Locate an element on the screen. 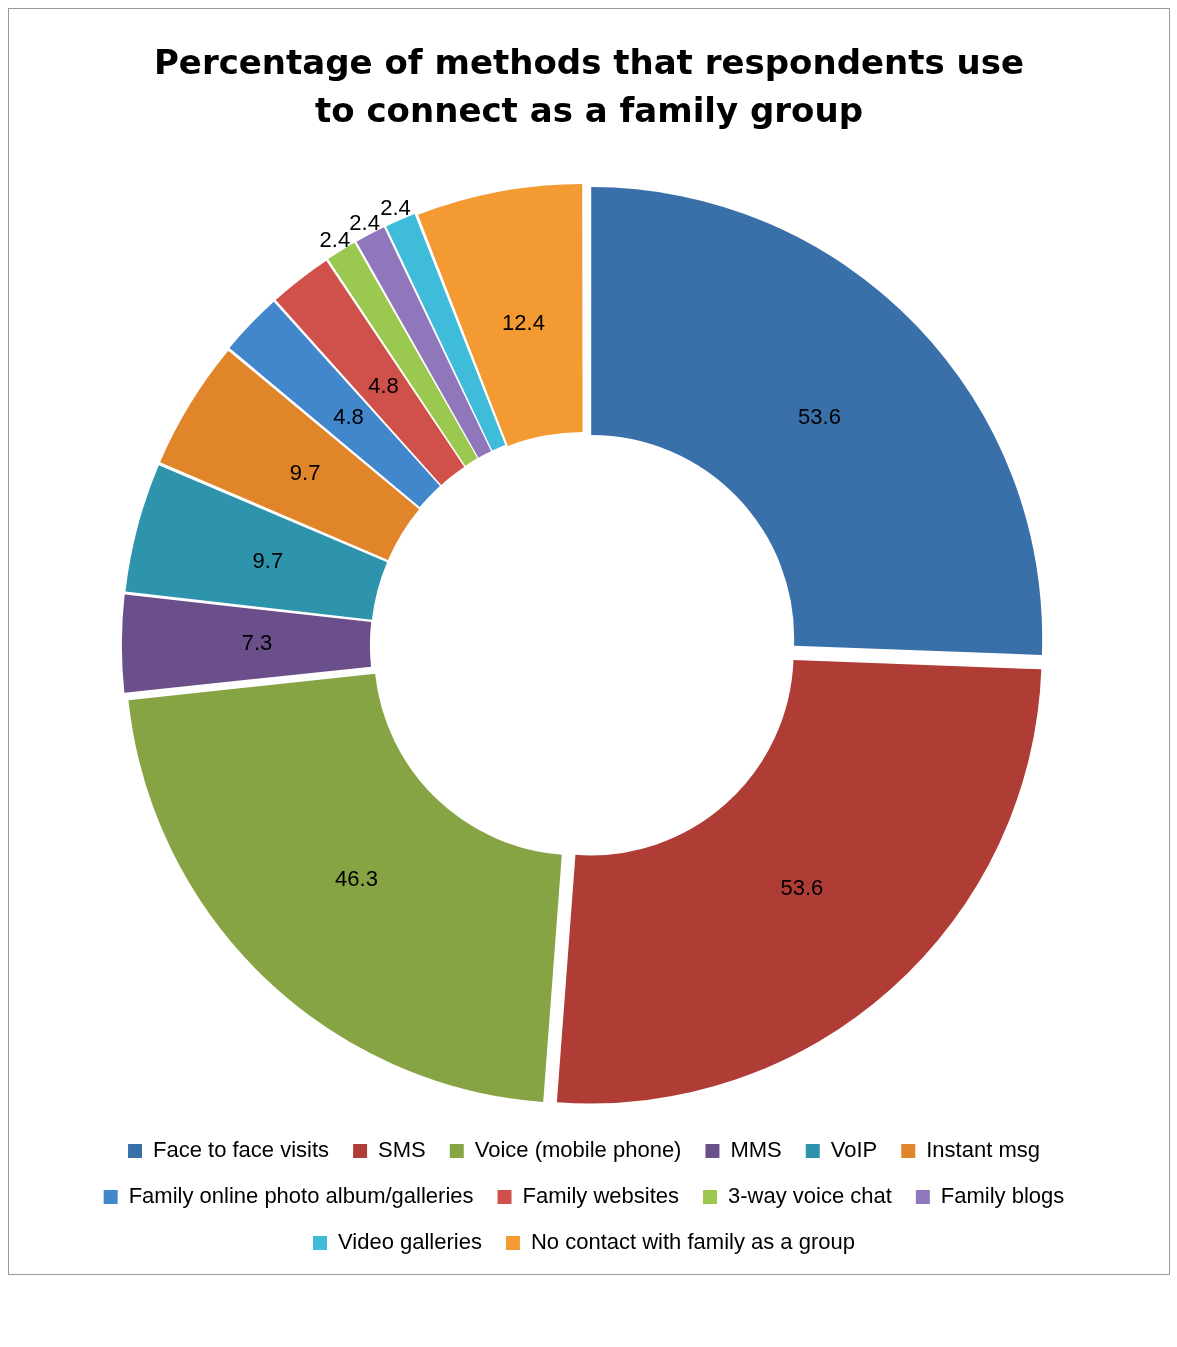 This screenshot has height=1347, width=1177. legend-label: No contact with family as a group is located at coordinates (692, 1242).